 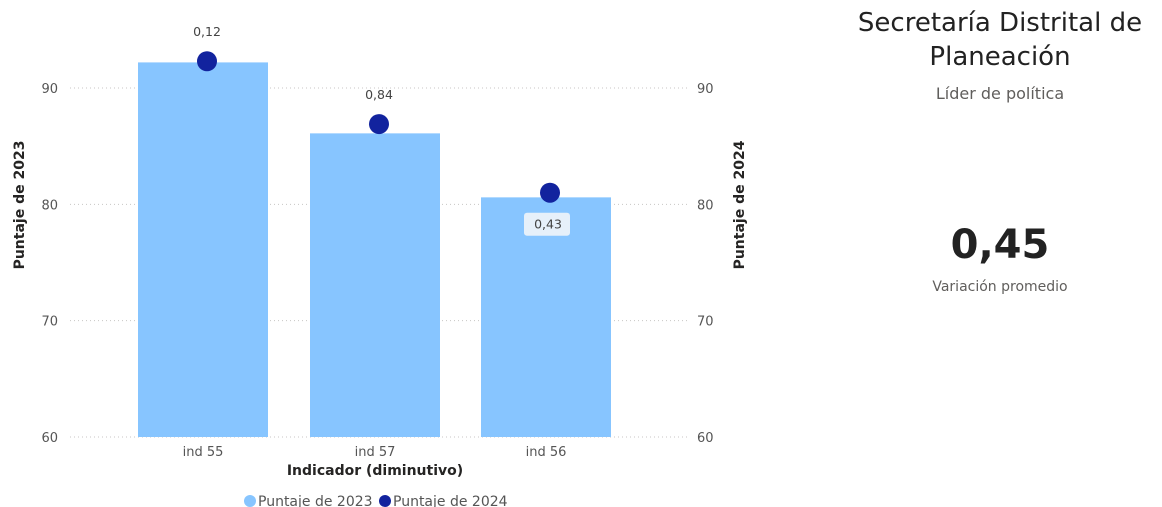 I want to click on right-tick-label: 60, so click(x=705, y=438).